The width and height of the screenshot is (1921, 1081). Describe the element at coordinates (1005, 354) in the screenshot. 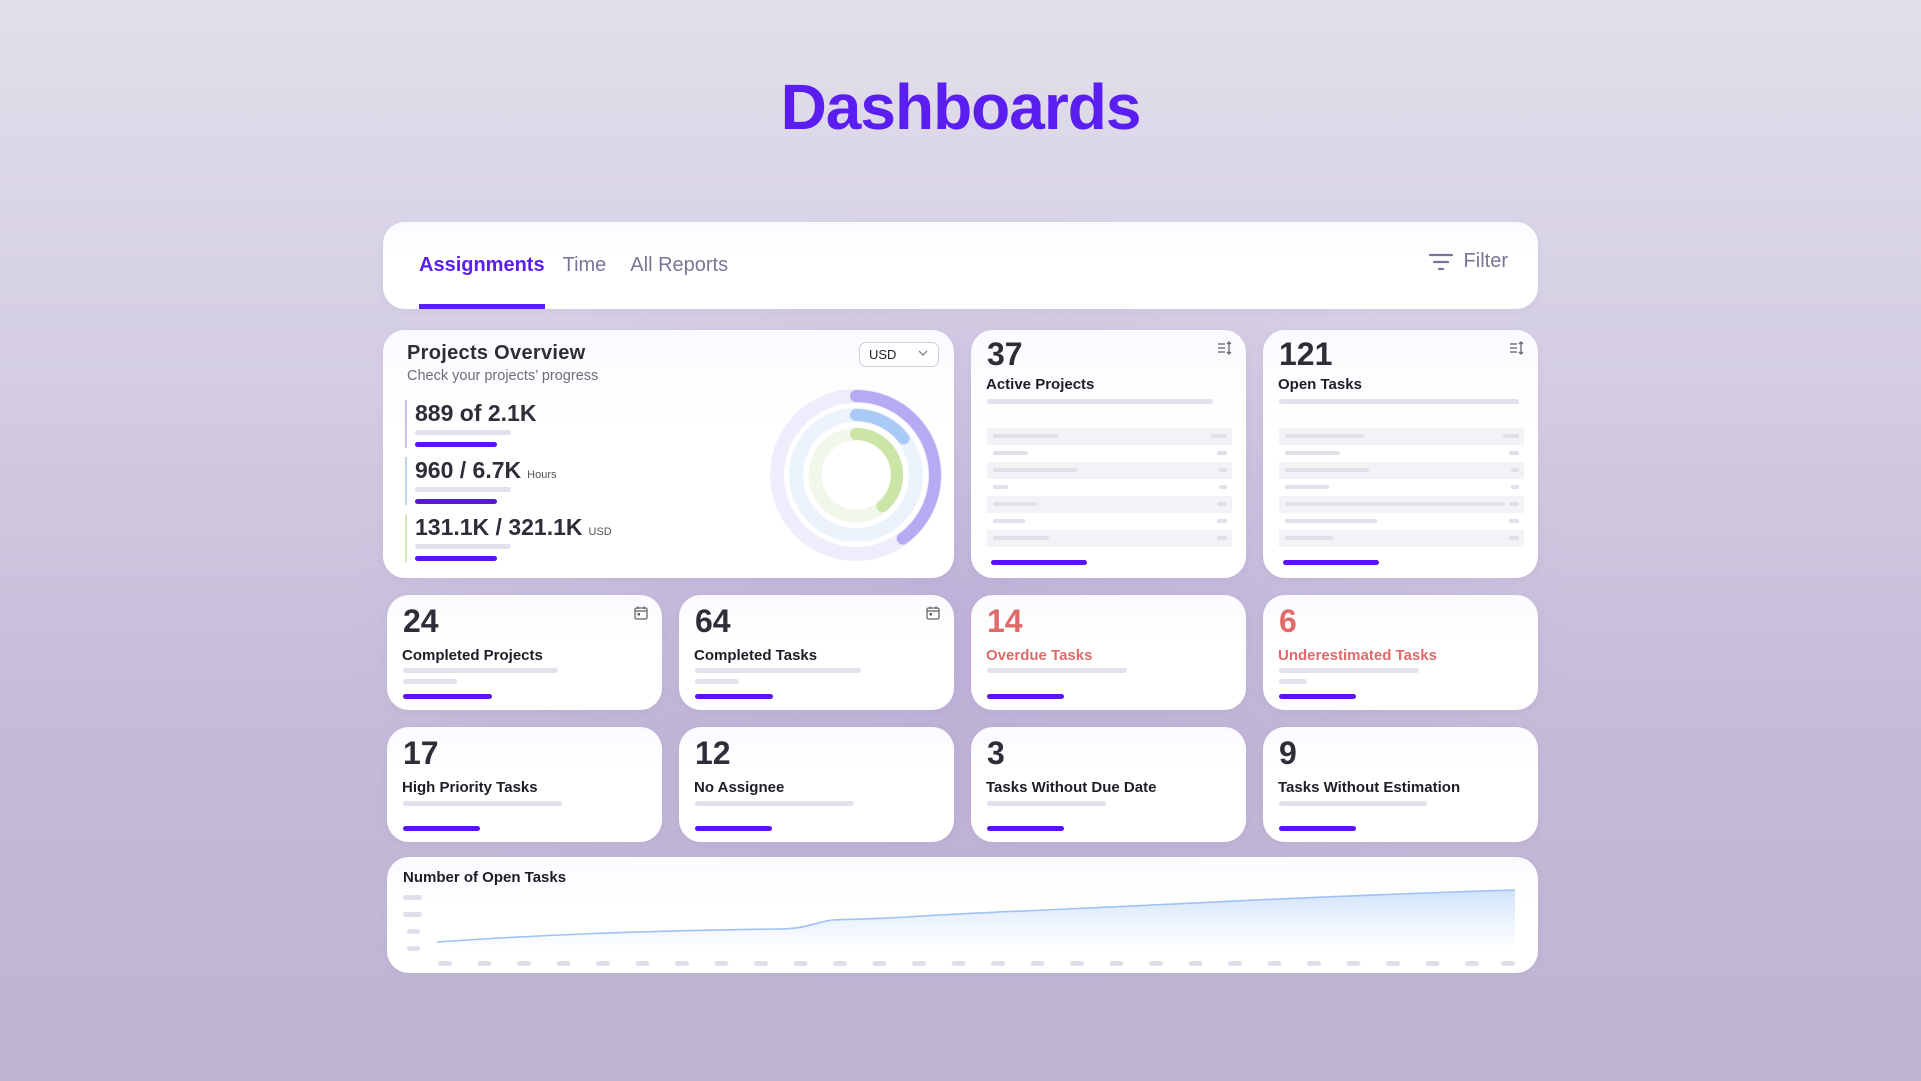

I see `card-value: 37` at that location.